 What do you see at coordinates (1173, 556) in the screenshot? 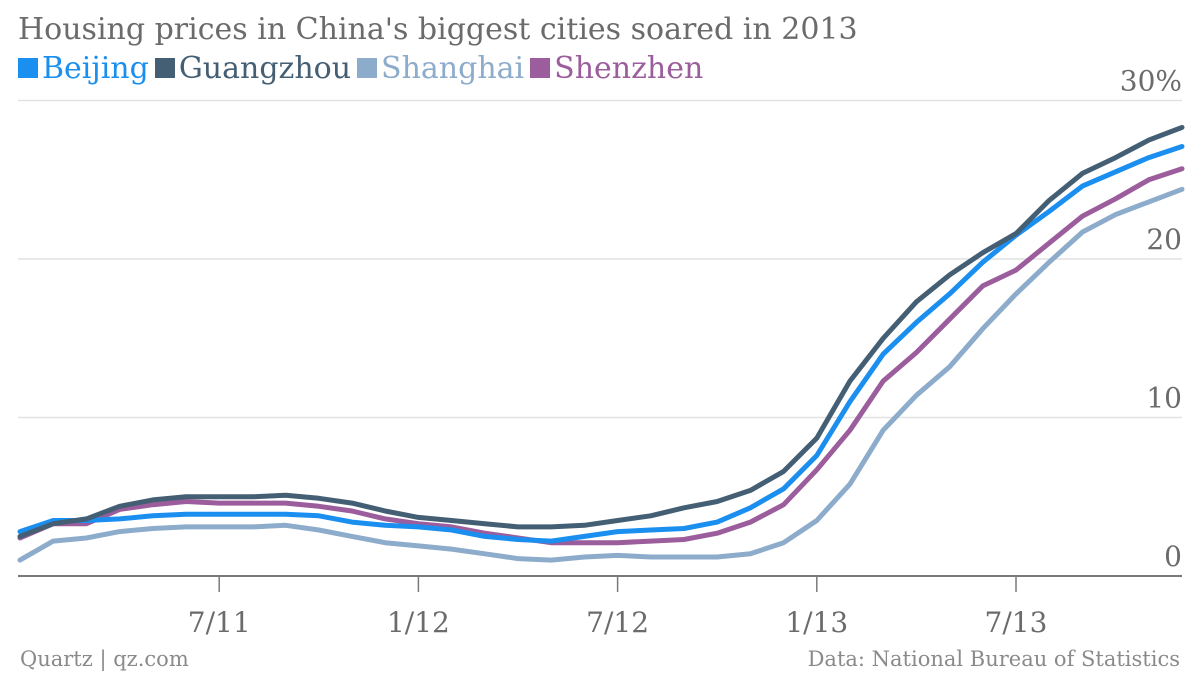
I see `y-tick-label: 0` at bounding box center [1173, 556].